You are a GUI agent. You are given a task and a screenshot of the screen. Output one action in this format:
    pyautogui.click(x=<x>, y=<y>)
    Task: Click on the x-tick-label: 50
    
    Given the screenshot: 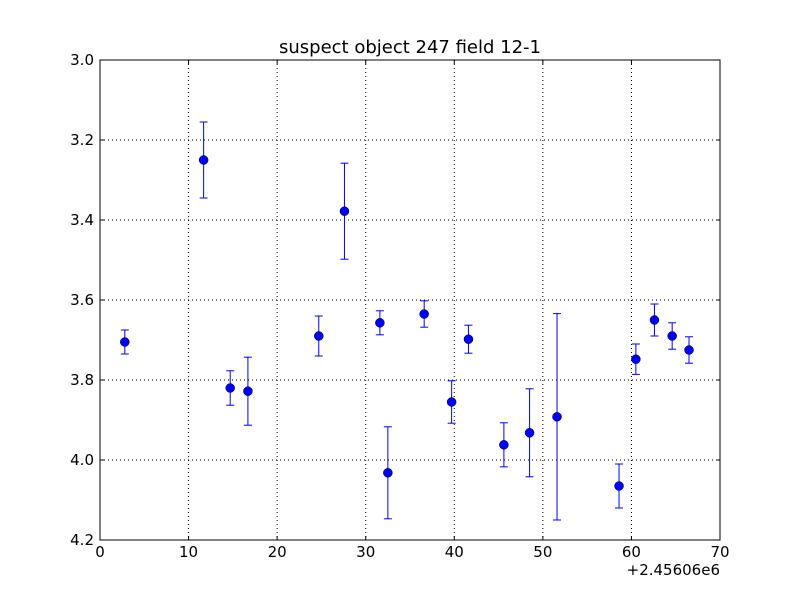 What is the action you would take?
    pyautogui.click(x=542, y=552)
    